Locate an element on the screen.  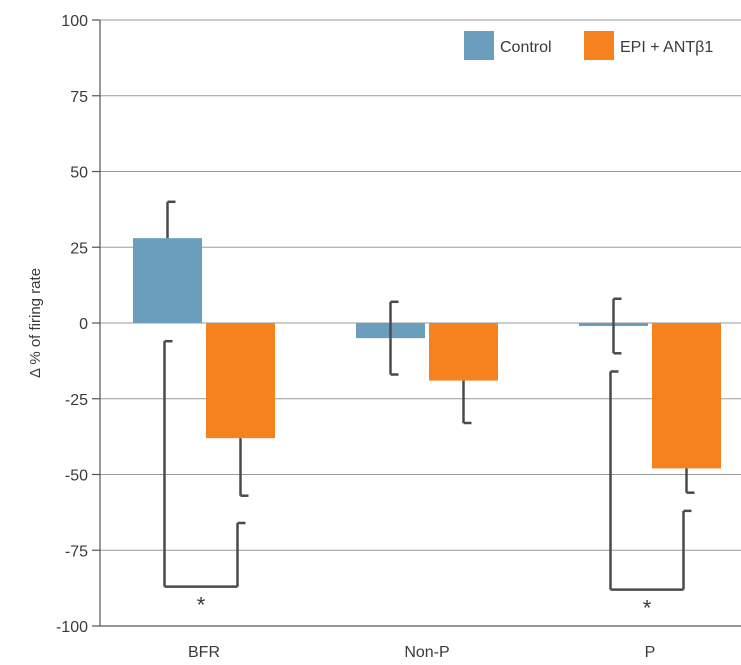
x-category-label: P is located at coordinates (650, 652).